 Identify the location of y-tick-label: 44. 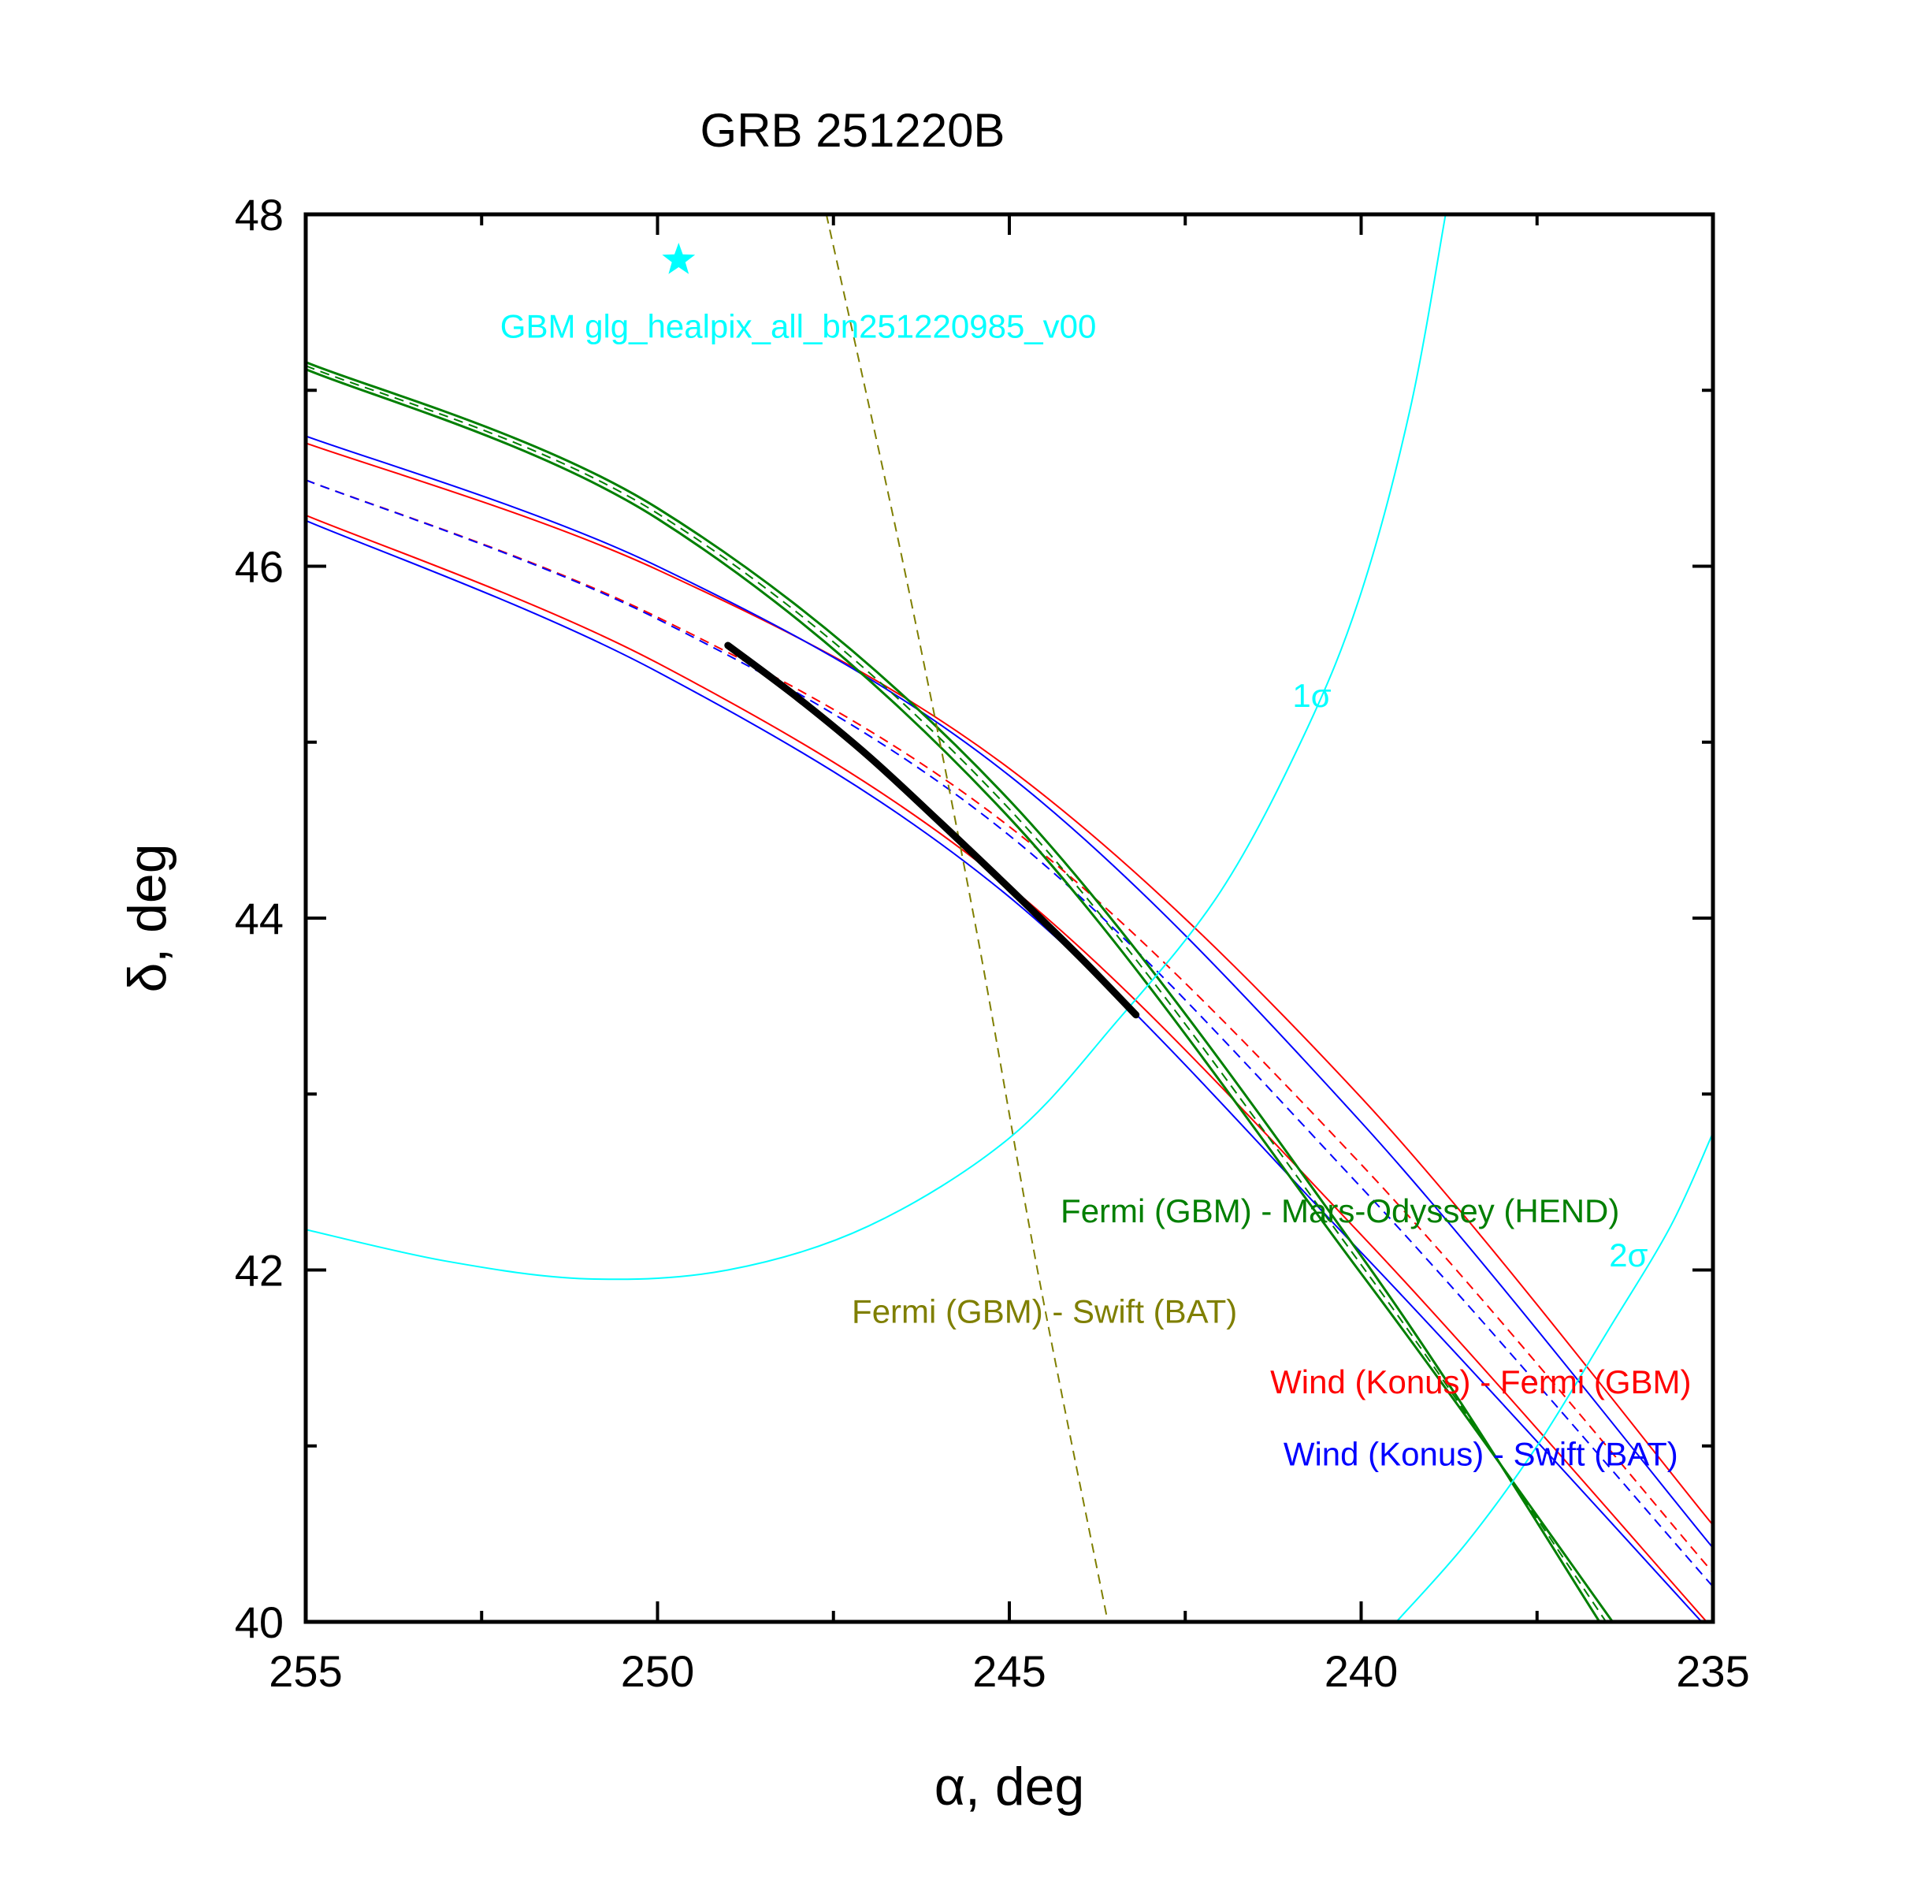
(259, 918).